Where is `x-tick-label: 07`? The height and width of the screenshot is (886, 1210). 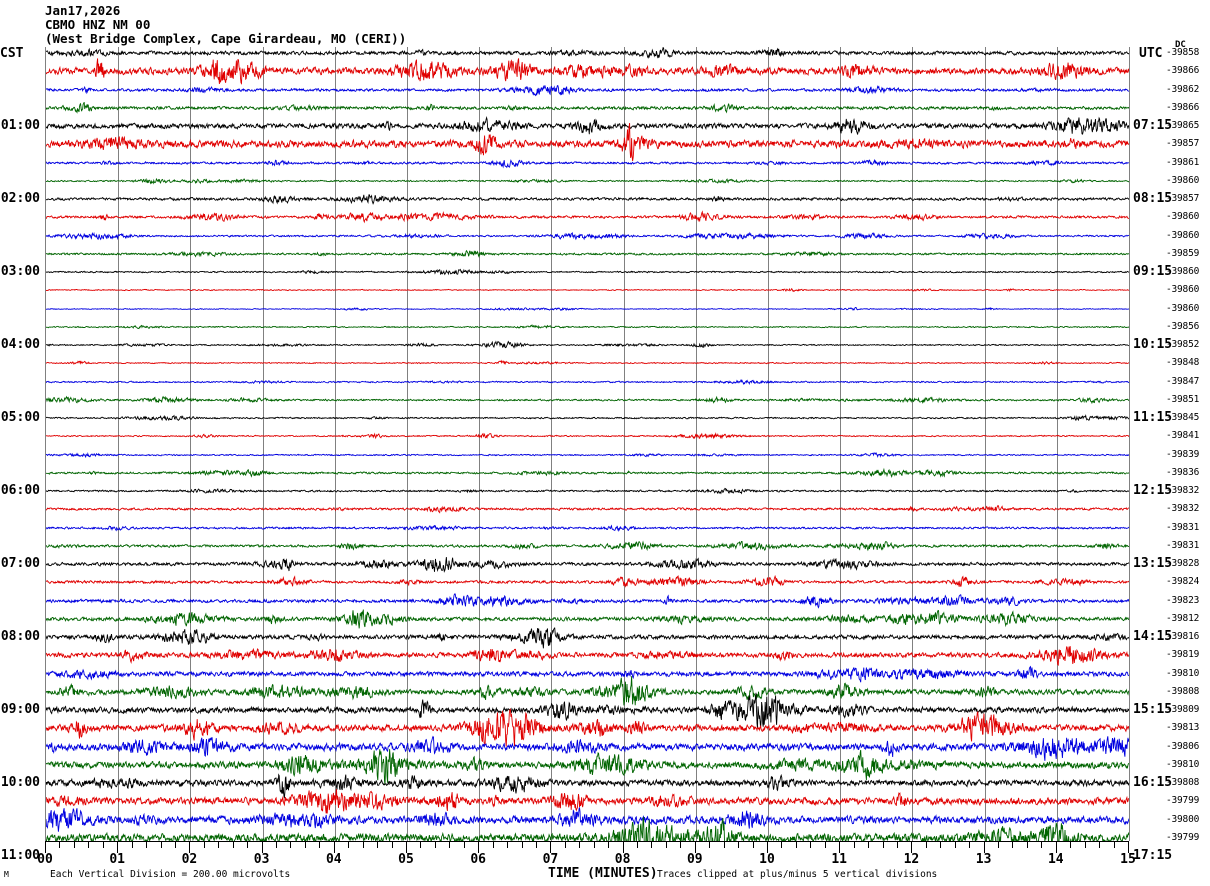 x-tick-label: 07 is located at coordinates (550, 859).